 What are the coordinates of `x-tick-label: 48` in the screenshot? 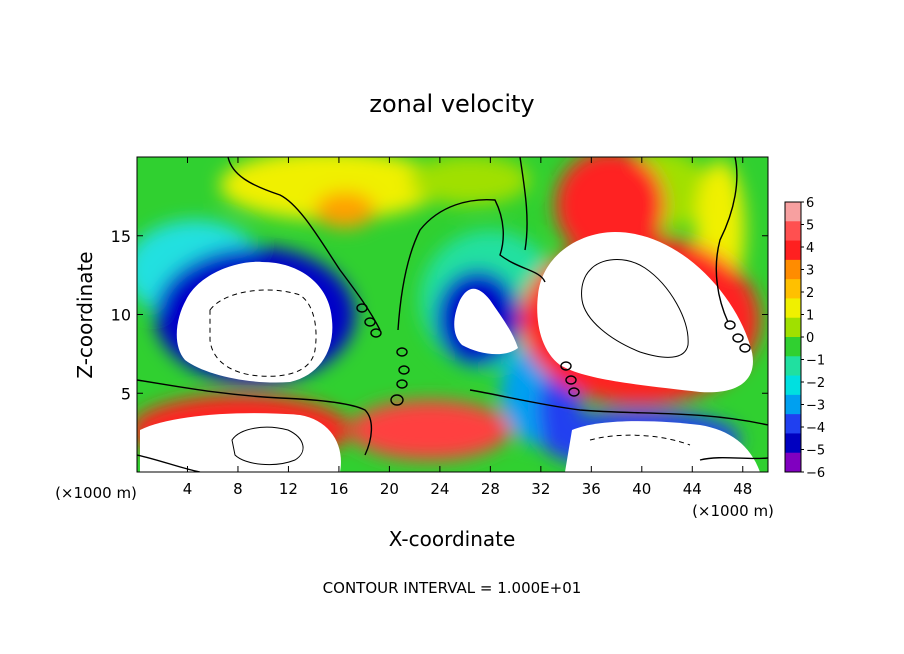 It's located at (742, 489).